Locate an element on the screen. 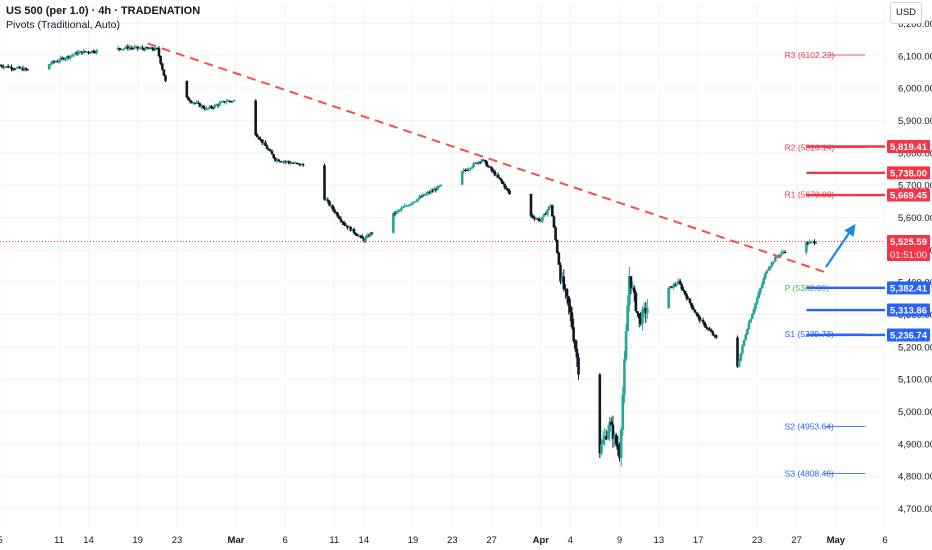  x-tick-label: 19 is located at coordinates (137, 540).